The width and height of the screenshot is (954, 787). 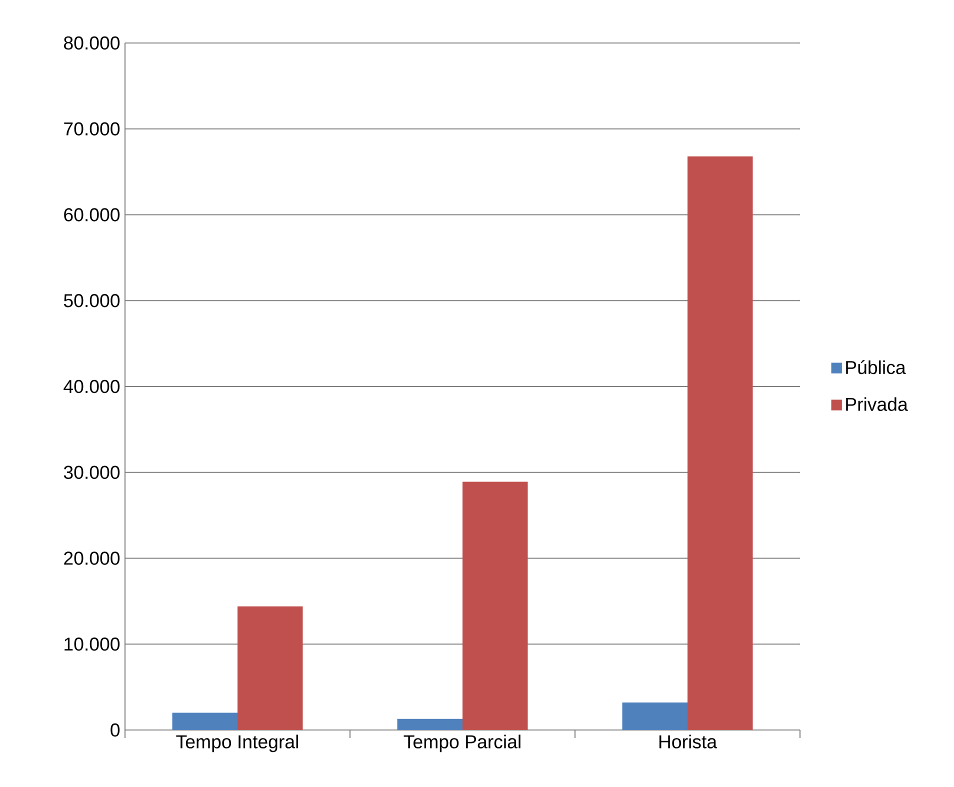 I want to click on y-tick-label: 0, so click(x=115, y=730).